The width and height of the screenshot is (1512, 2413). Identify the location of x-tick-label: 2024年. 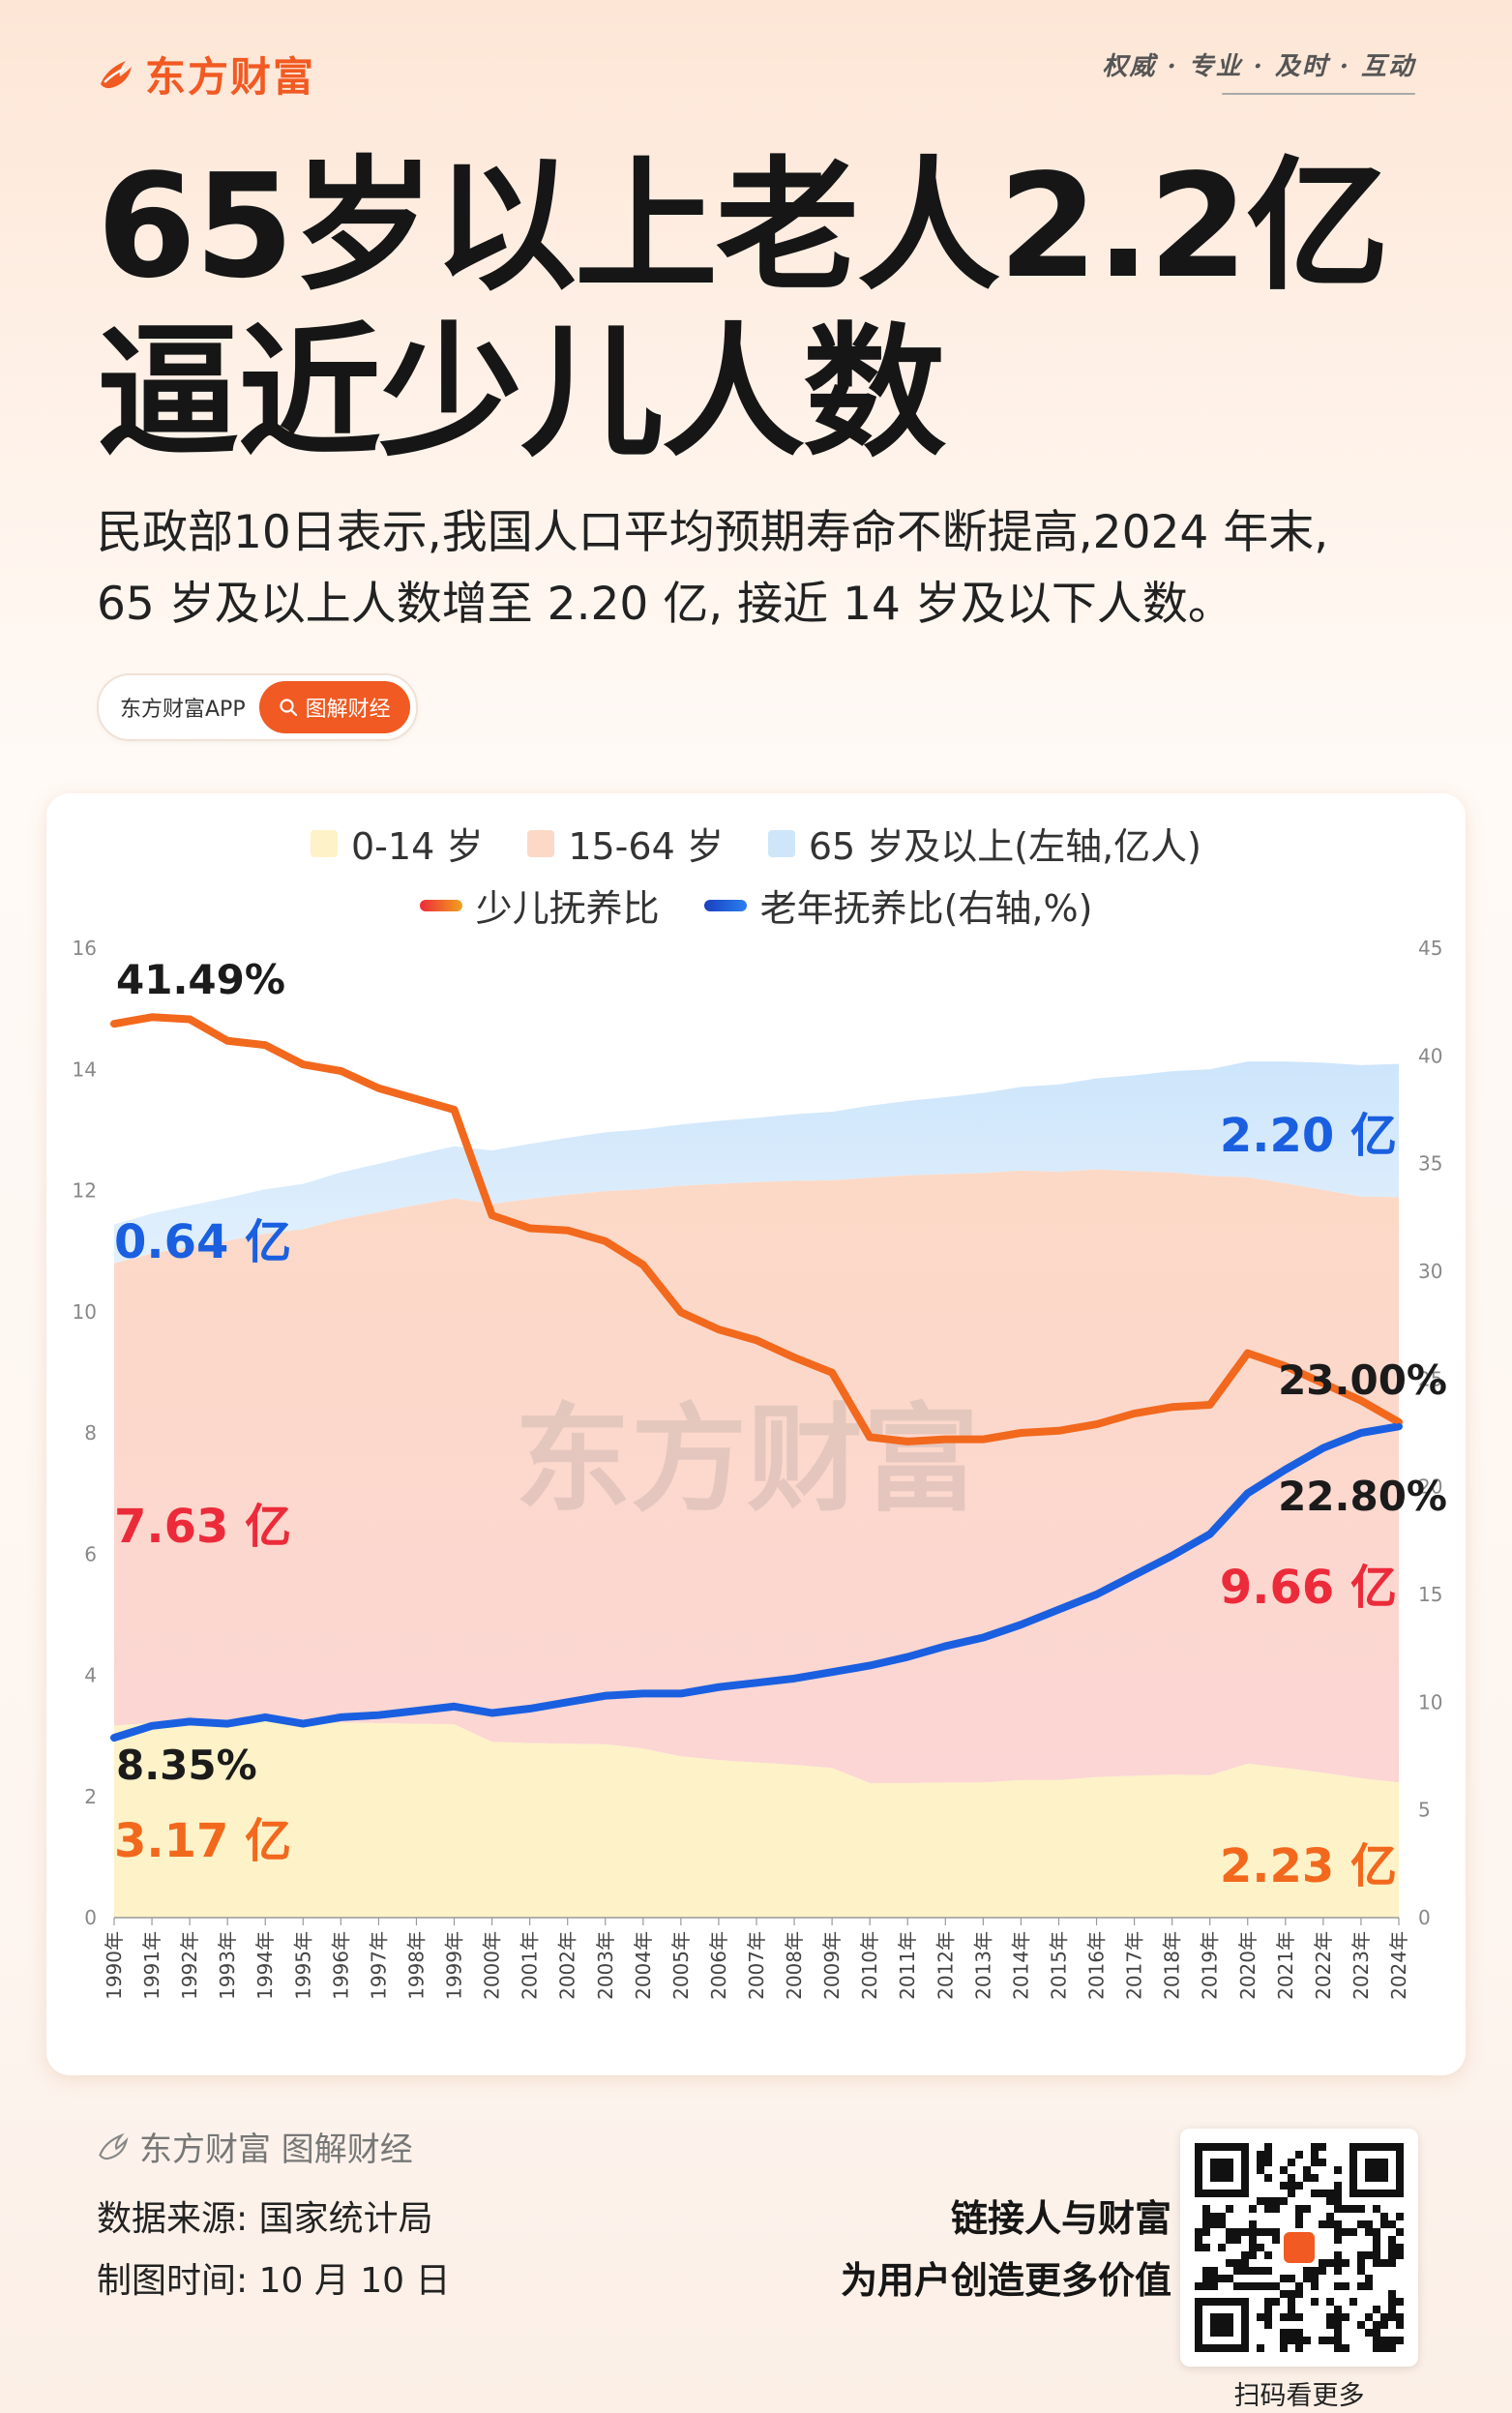
(1399, 1965).